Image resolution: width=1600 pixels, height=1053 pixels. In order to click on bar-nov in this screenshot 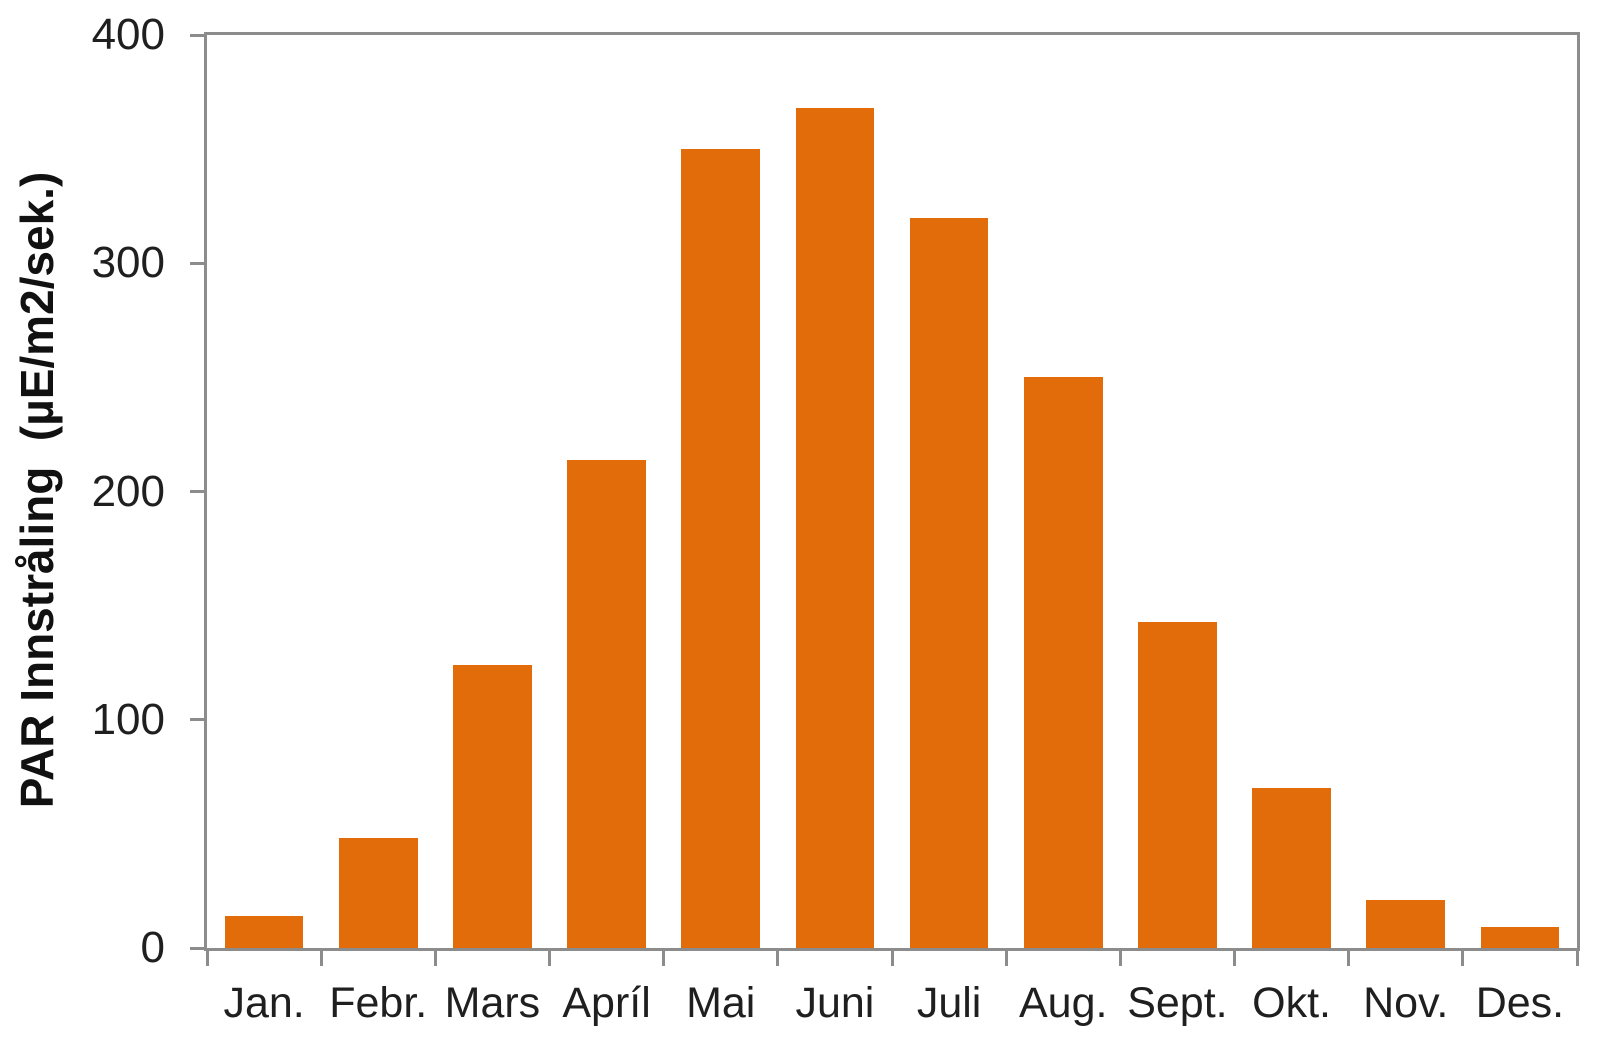, I will do `click(1406, 924)`.